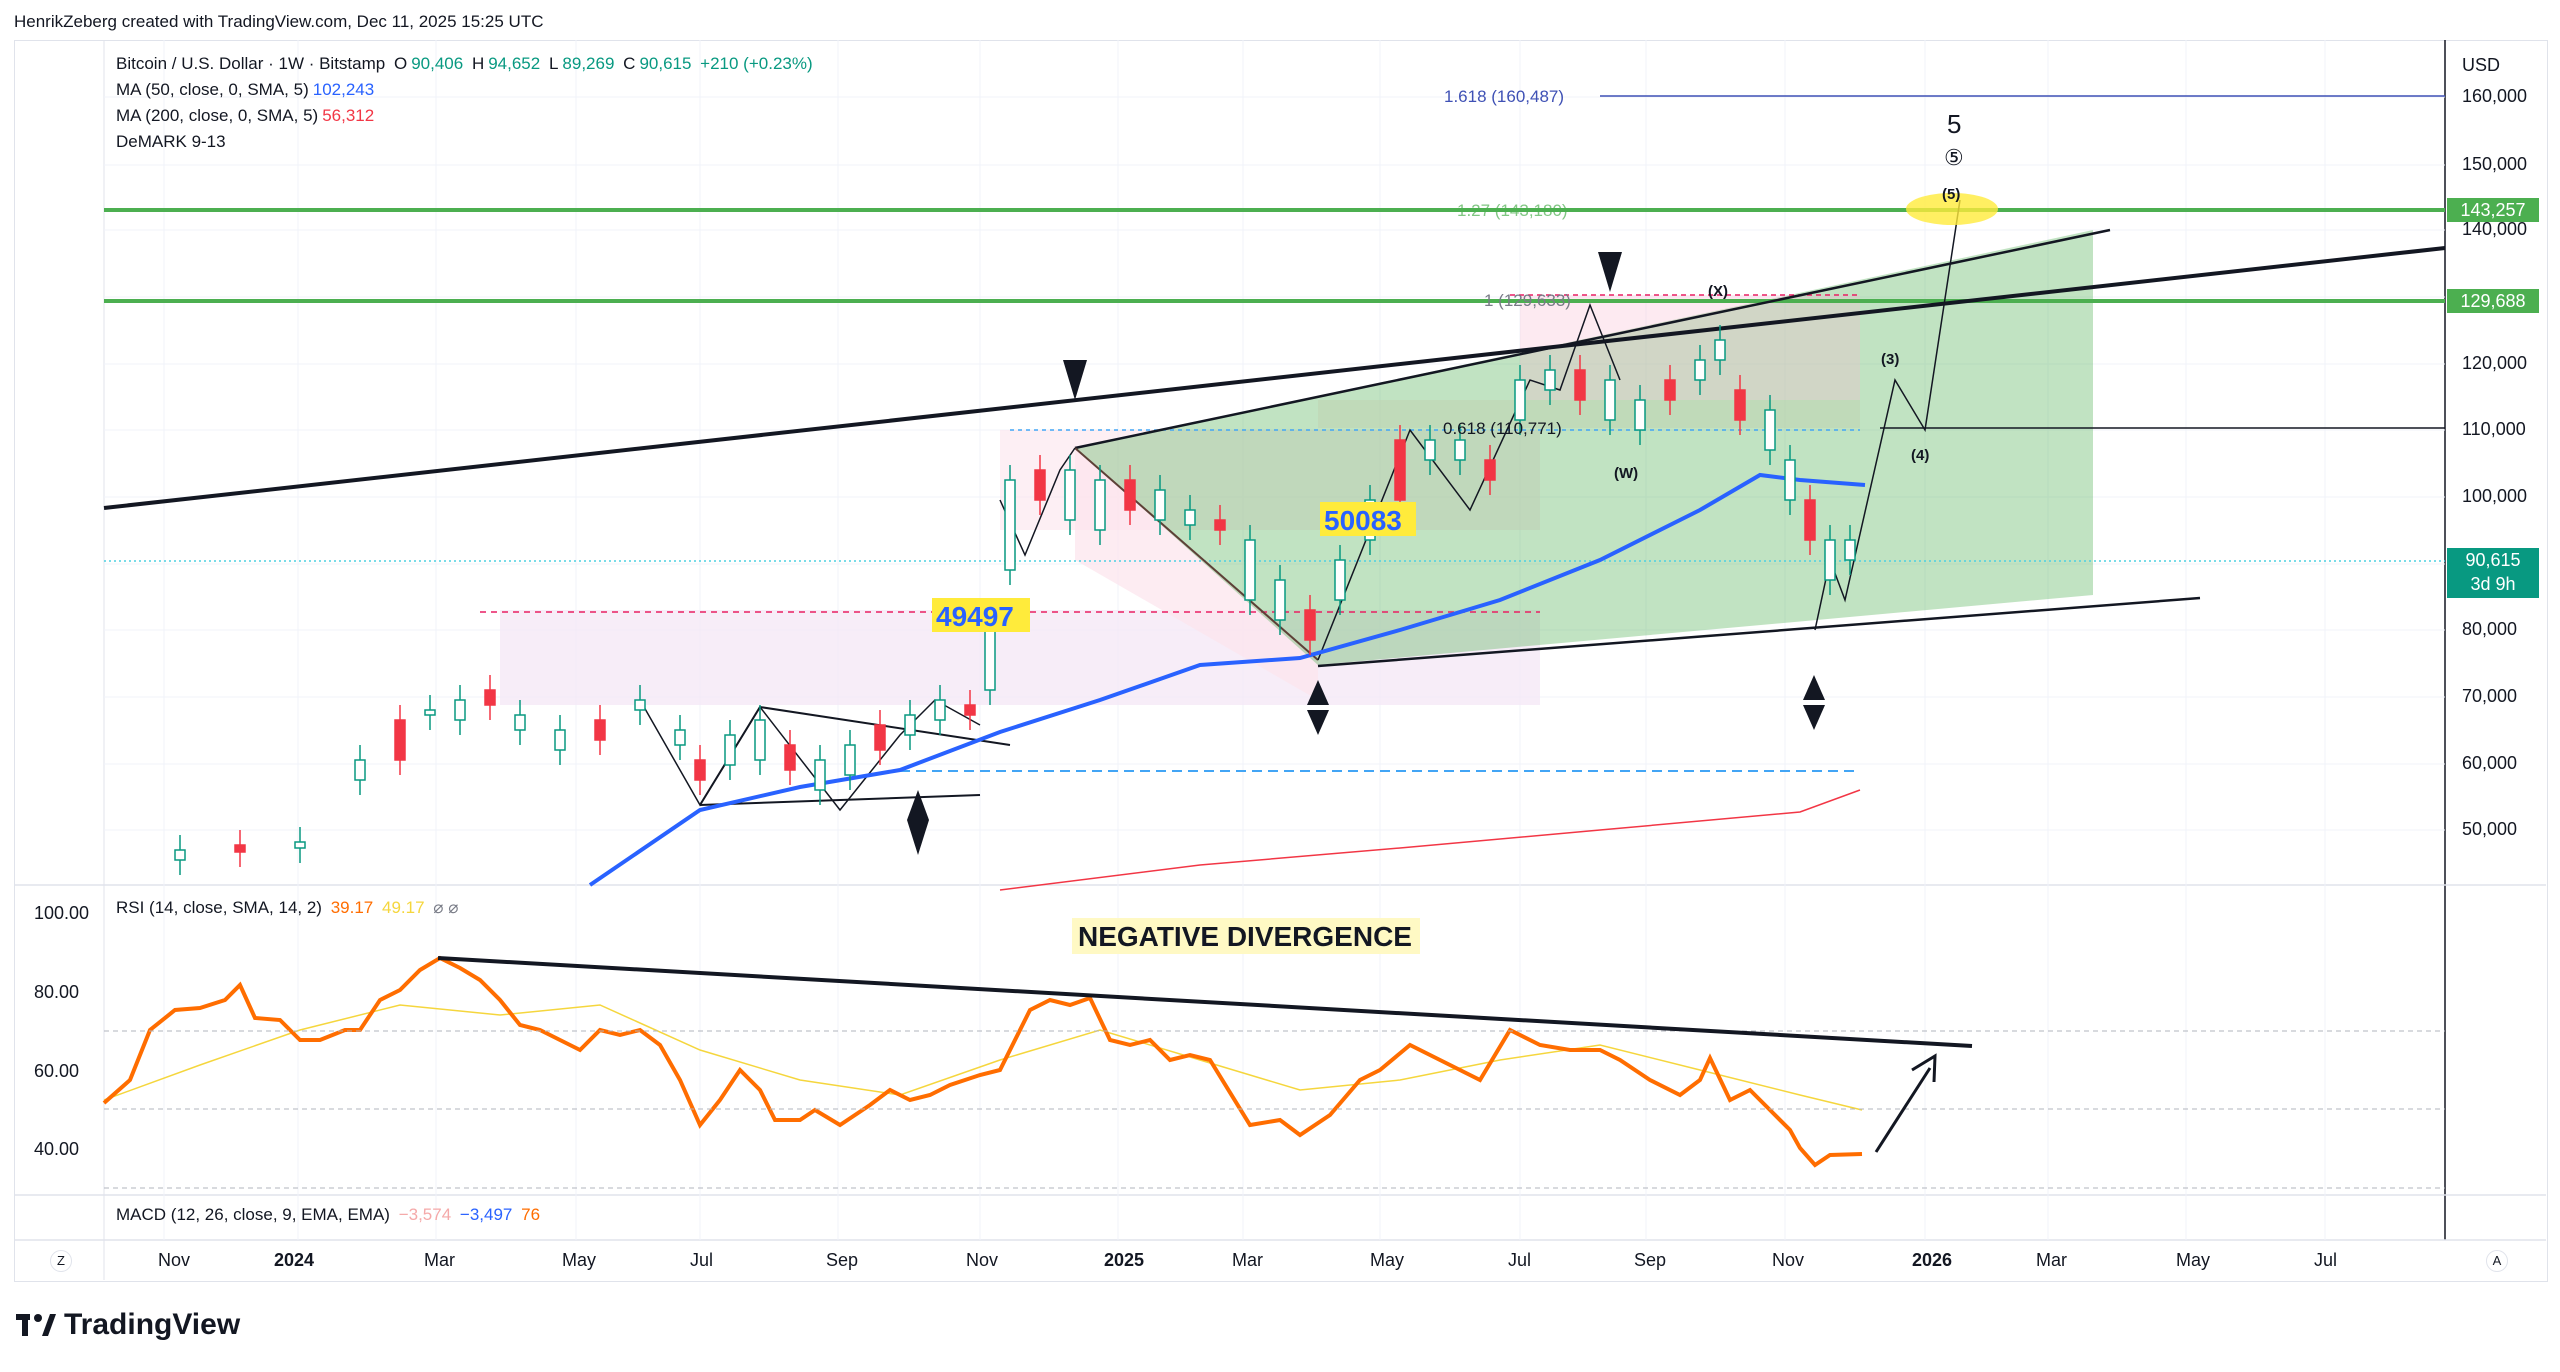 This screenshot has width=2560, height=1372. I want to click on legend-demark: DeMARK 9-13, so click(173, 142).